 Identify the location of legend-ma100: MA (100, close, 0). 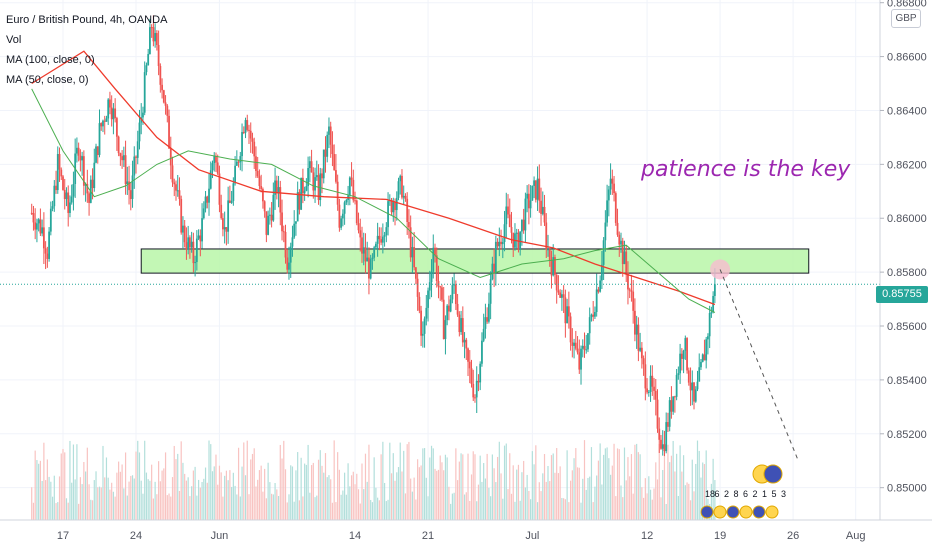
(50, 60).